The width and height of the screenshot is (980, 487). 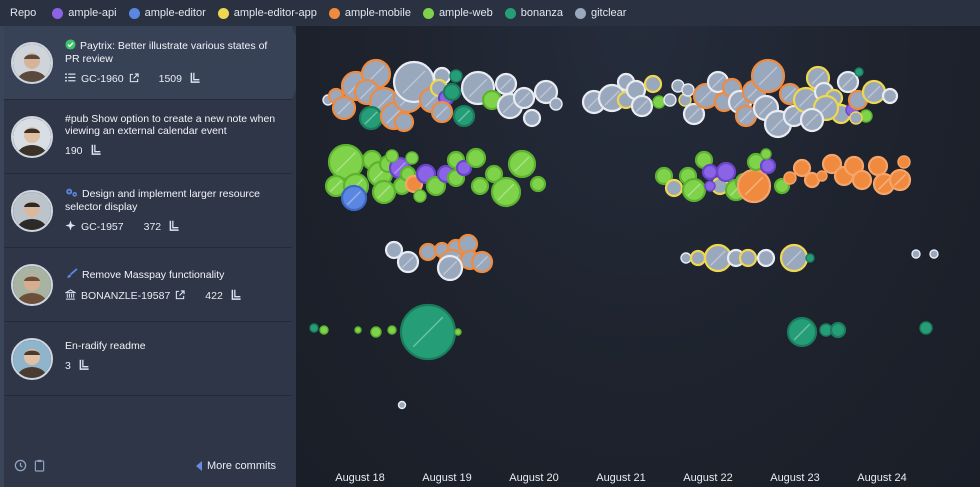 What do you see at coordinates (267, 13) in the screenshot?
I see `legend-item-ample-editor-app: ample-editor-app` at bounding box center [267, 13].